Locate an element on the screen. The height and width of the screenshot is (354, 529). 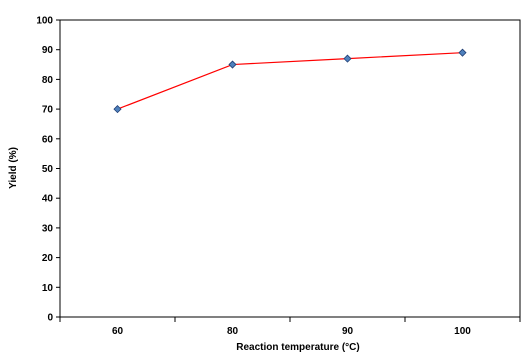
series-line is located at coordinates (290, 81).